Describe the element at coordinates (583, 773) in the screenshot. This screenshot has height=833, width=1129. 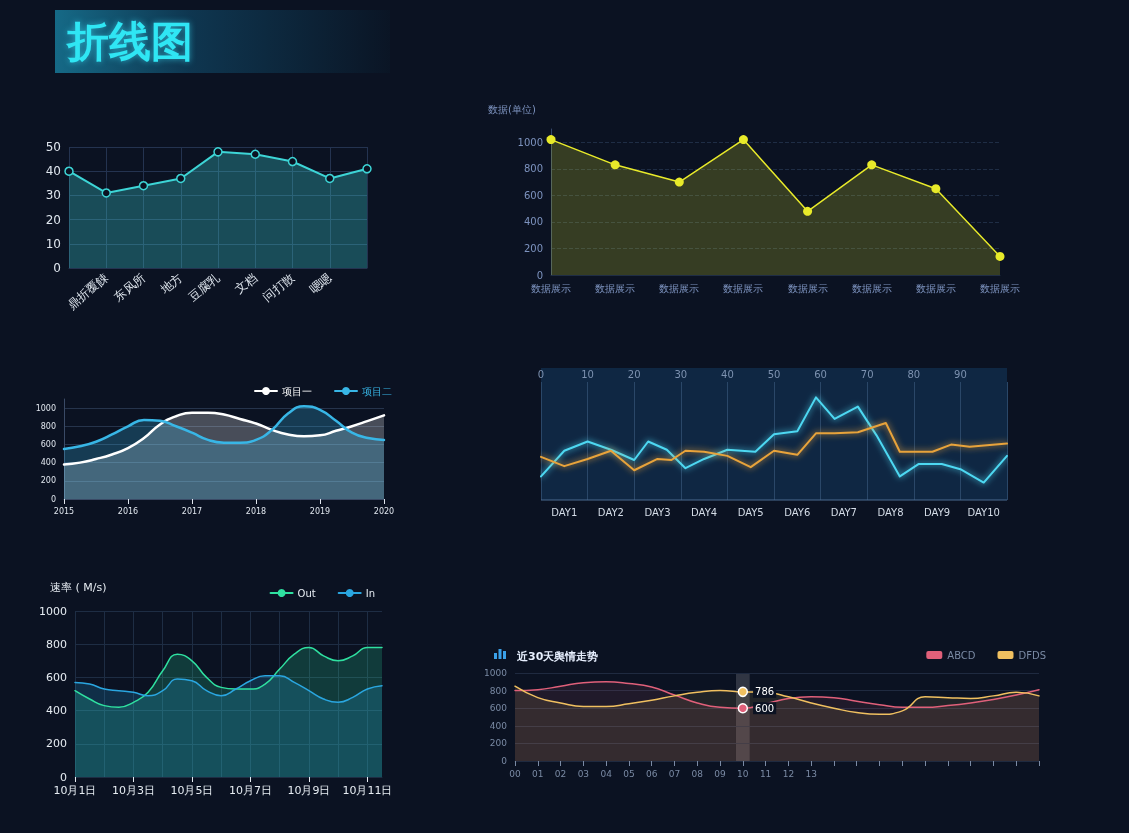
I see `x-tick-label: 03` at that location.